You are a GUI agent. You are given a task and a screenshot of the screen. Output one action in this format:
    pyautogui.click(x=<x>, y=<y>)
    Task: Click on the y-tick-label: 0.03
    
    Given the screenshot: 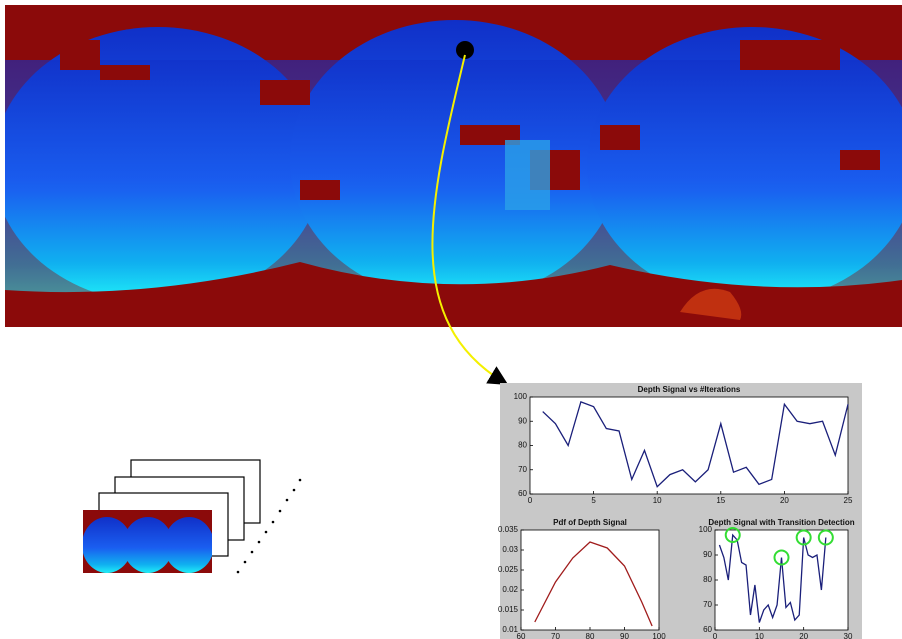 What is the action you would take?
    pyautogui.click(x=510, y=549)
    